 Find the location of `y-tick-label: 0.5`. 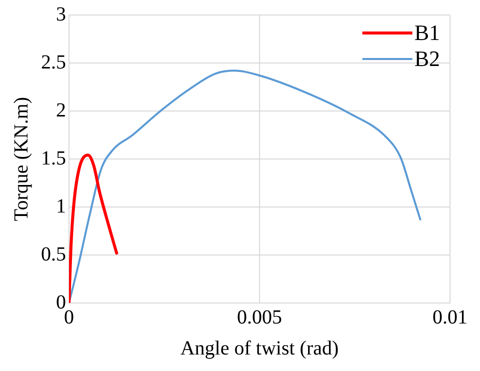

y-tick-label: 0.5 is located at coordinates (53, 254).